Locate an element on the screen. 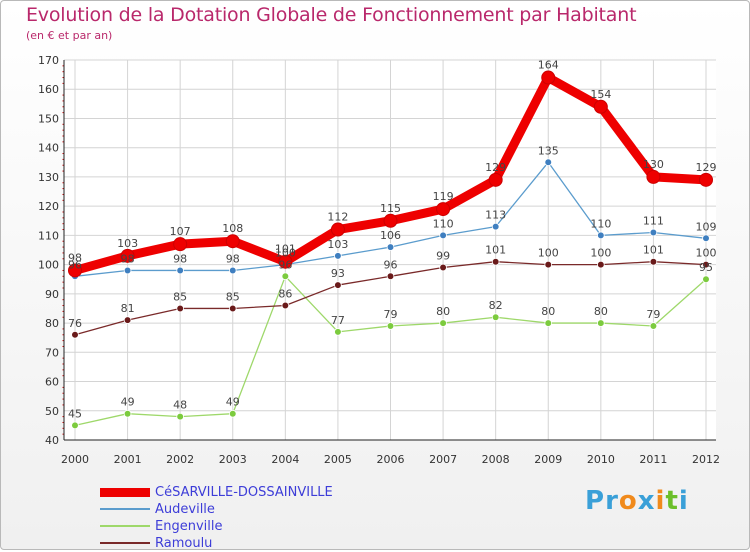 Image resolution: width=750 pixels, height=552 pixels. y-tick-label: 80 is located at coordinates (52, 323).